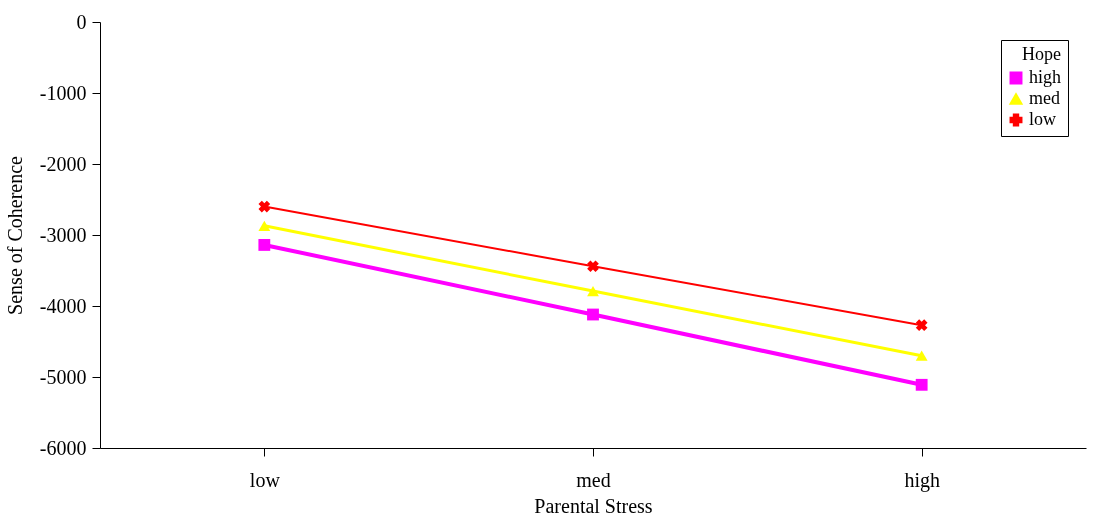  I want to click on legend-label: med, so click(1044, 98).